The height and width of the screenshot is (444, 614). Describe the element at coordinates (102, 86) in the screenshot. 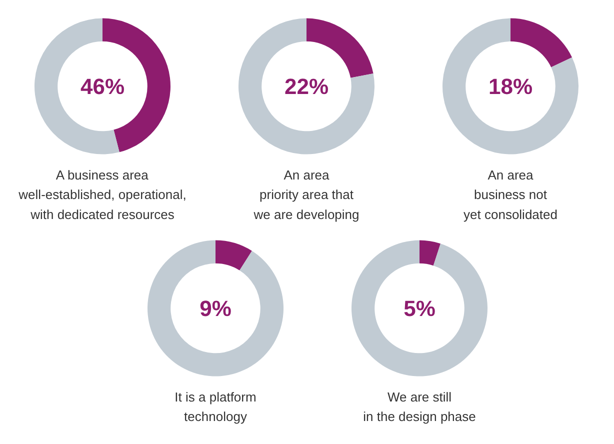

I see `text: 46%` at that location.